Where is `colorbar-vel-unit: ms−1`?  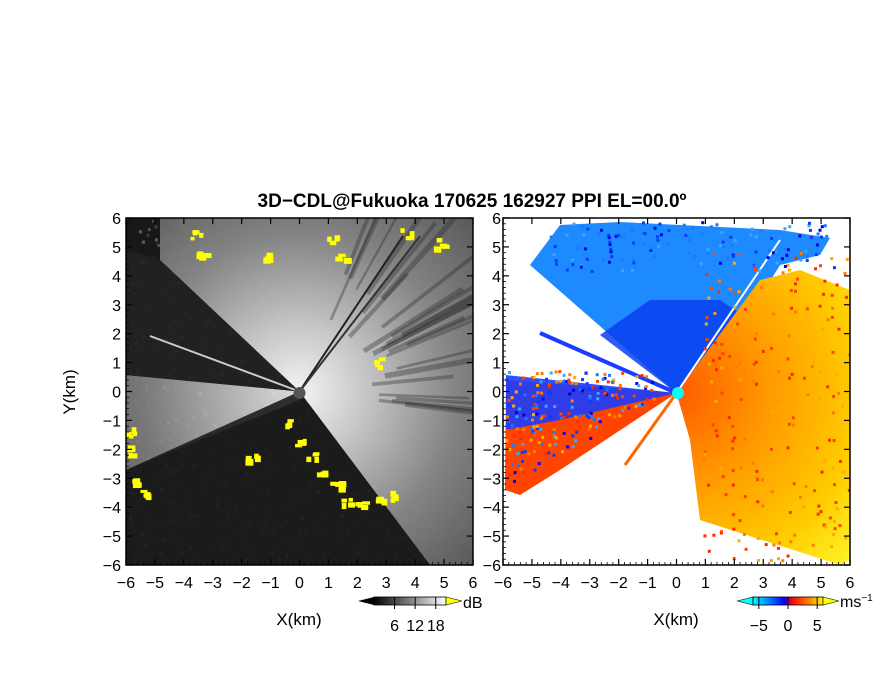
colorbar-vel-unit: ms−1 is located at coordinates (856, 602).